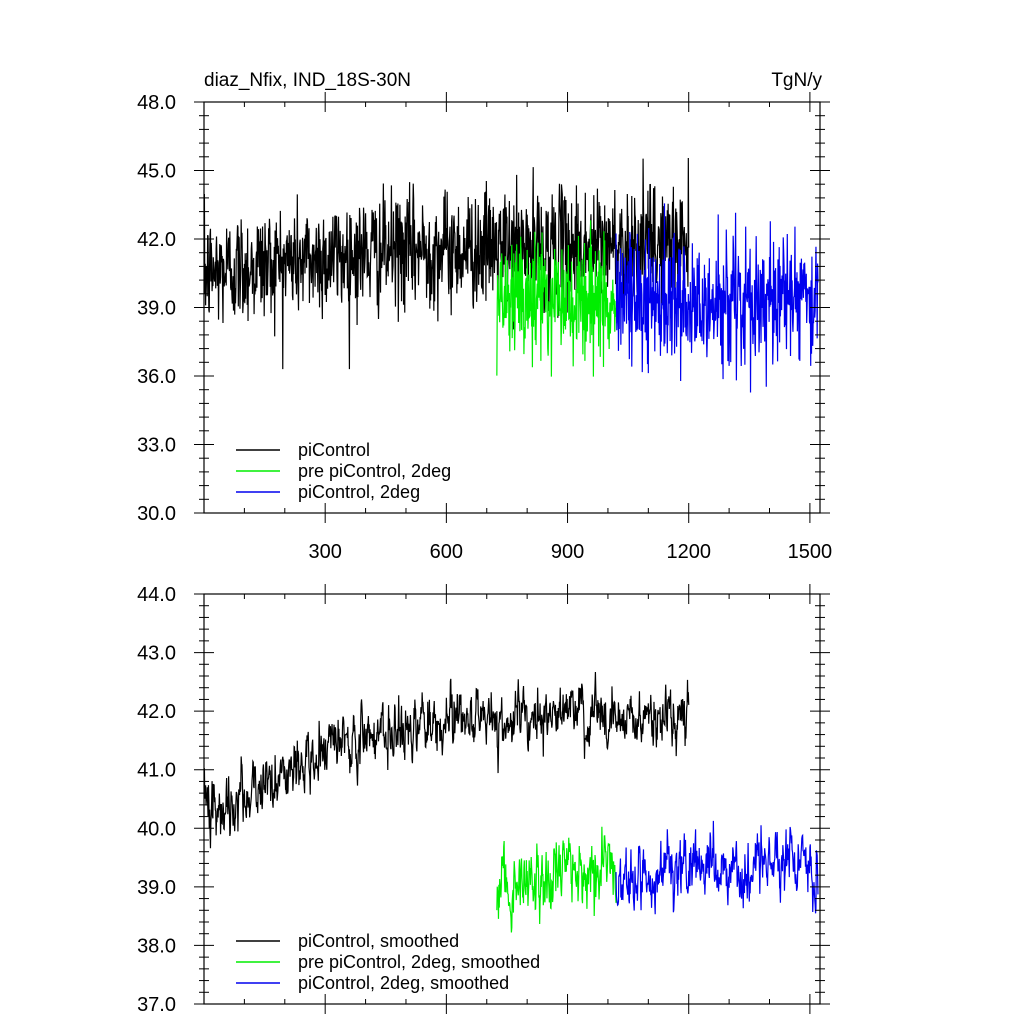 This screenshot has height=1029, width=1024. I want to click on x-tick-label: 1500, so click(810, 552).